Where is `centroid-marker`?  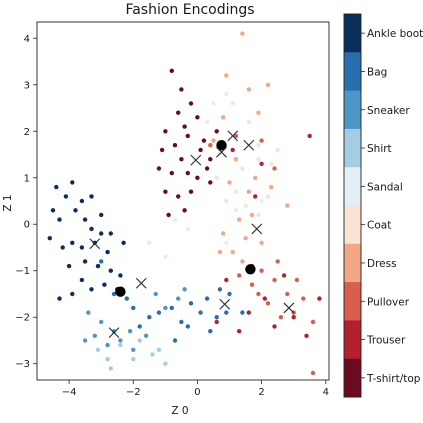
centroid-marker is located at coordinates (221, 145).